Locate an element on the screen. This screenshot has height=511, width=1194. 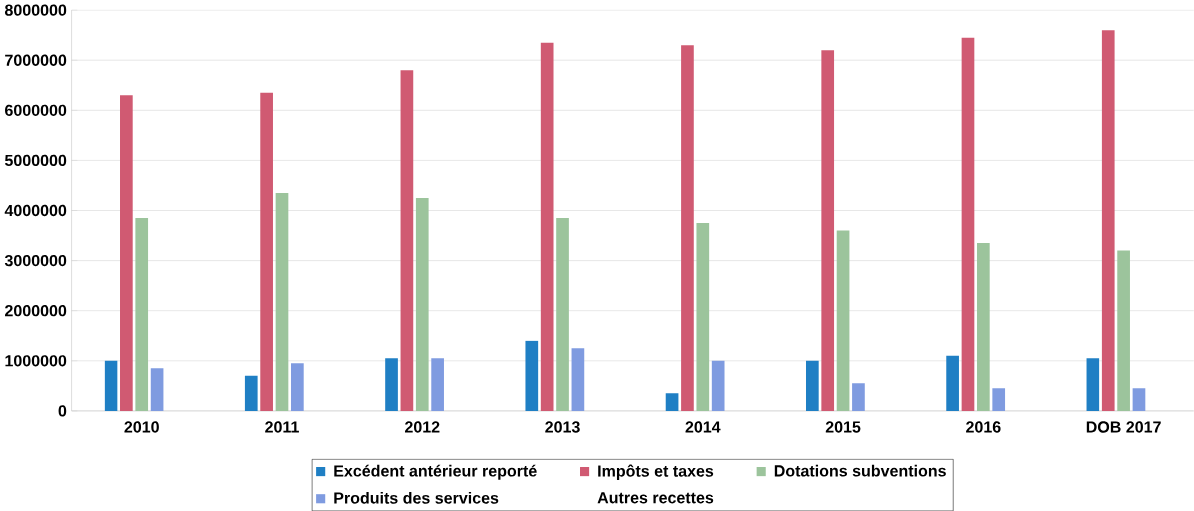
x-tick-label: 2012 is located at coordinates (422, 427).